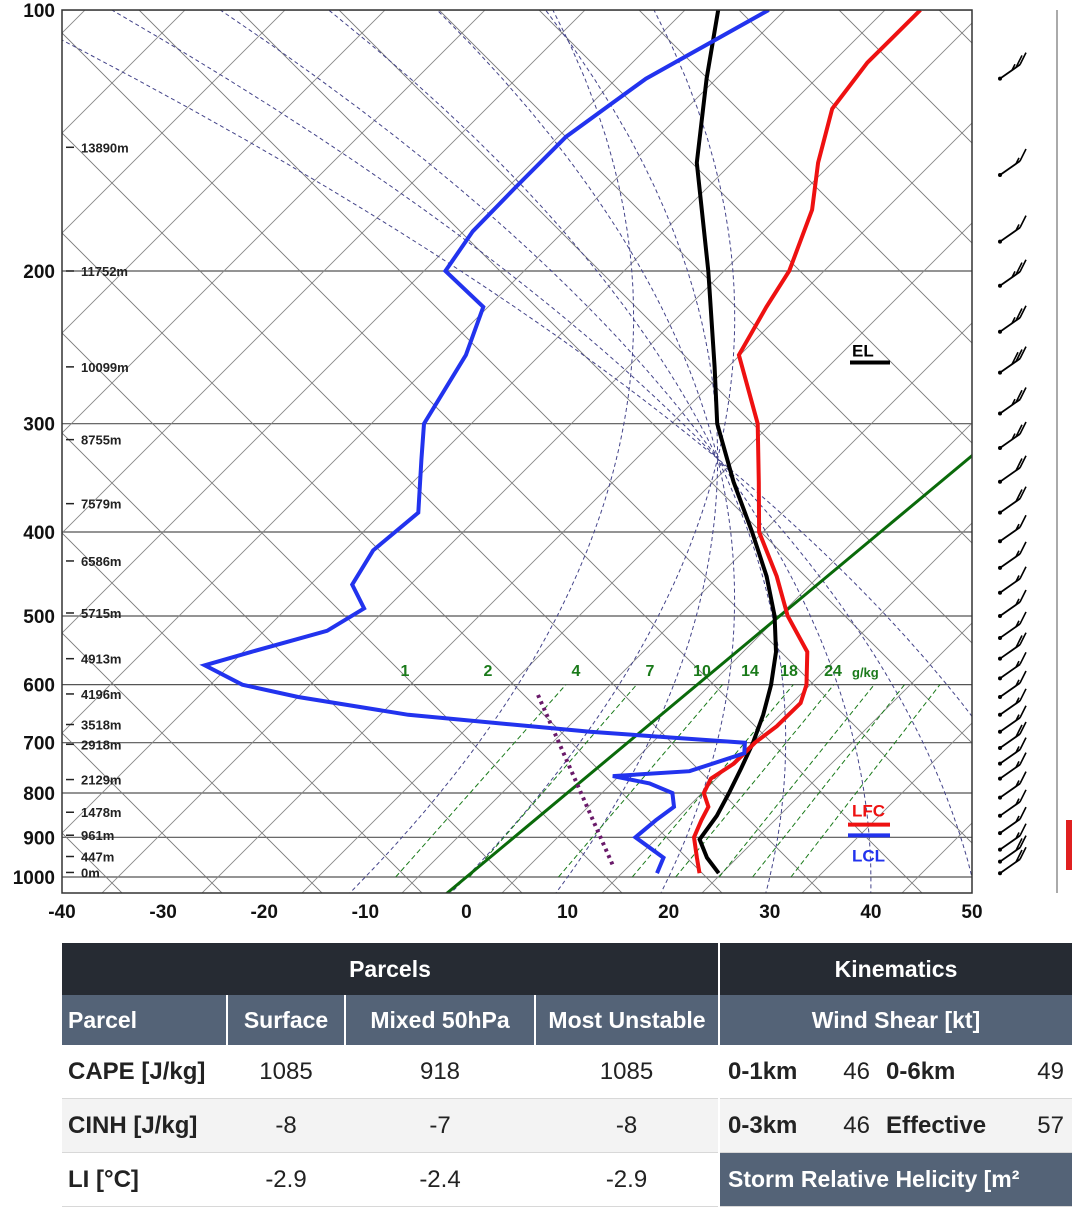 The width and height of the screenshot is (1072, 1207). I want to click on pressure-tick-label: 700, so click(39, 744).